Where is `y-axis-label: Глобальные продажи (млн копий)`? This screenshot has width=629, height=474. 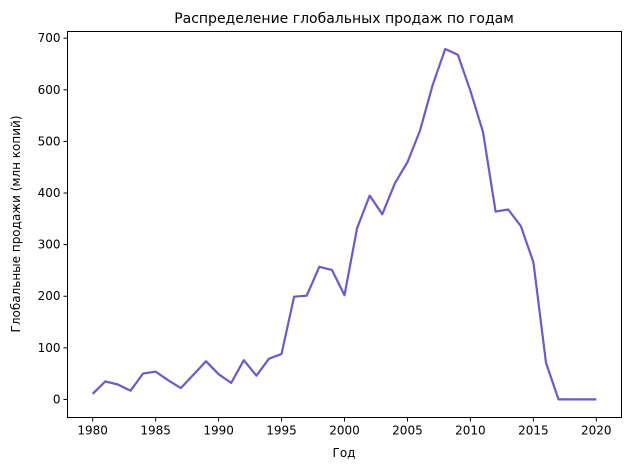 y-axis-label: Глобальные продажи (млн копий) is located at coordinates (16, 223).